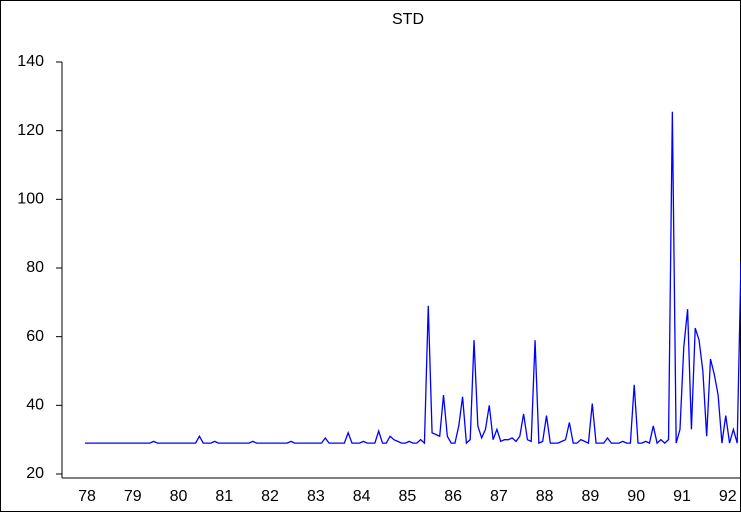  What do you see at coordinates (453, 496) in the screenshot?
I see `x-tick-label: 86` at bounding box center [453, 496].